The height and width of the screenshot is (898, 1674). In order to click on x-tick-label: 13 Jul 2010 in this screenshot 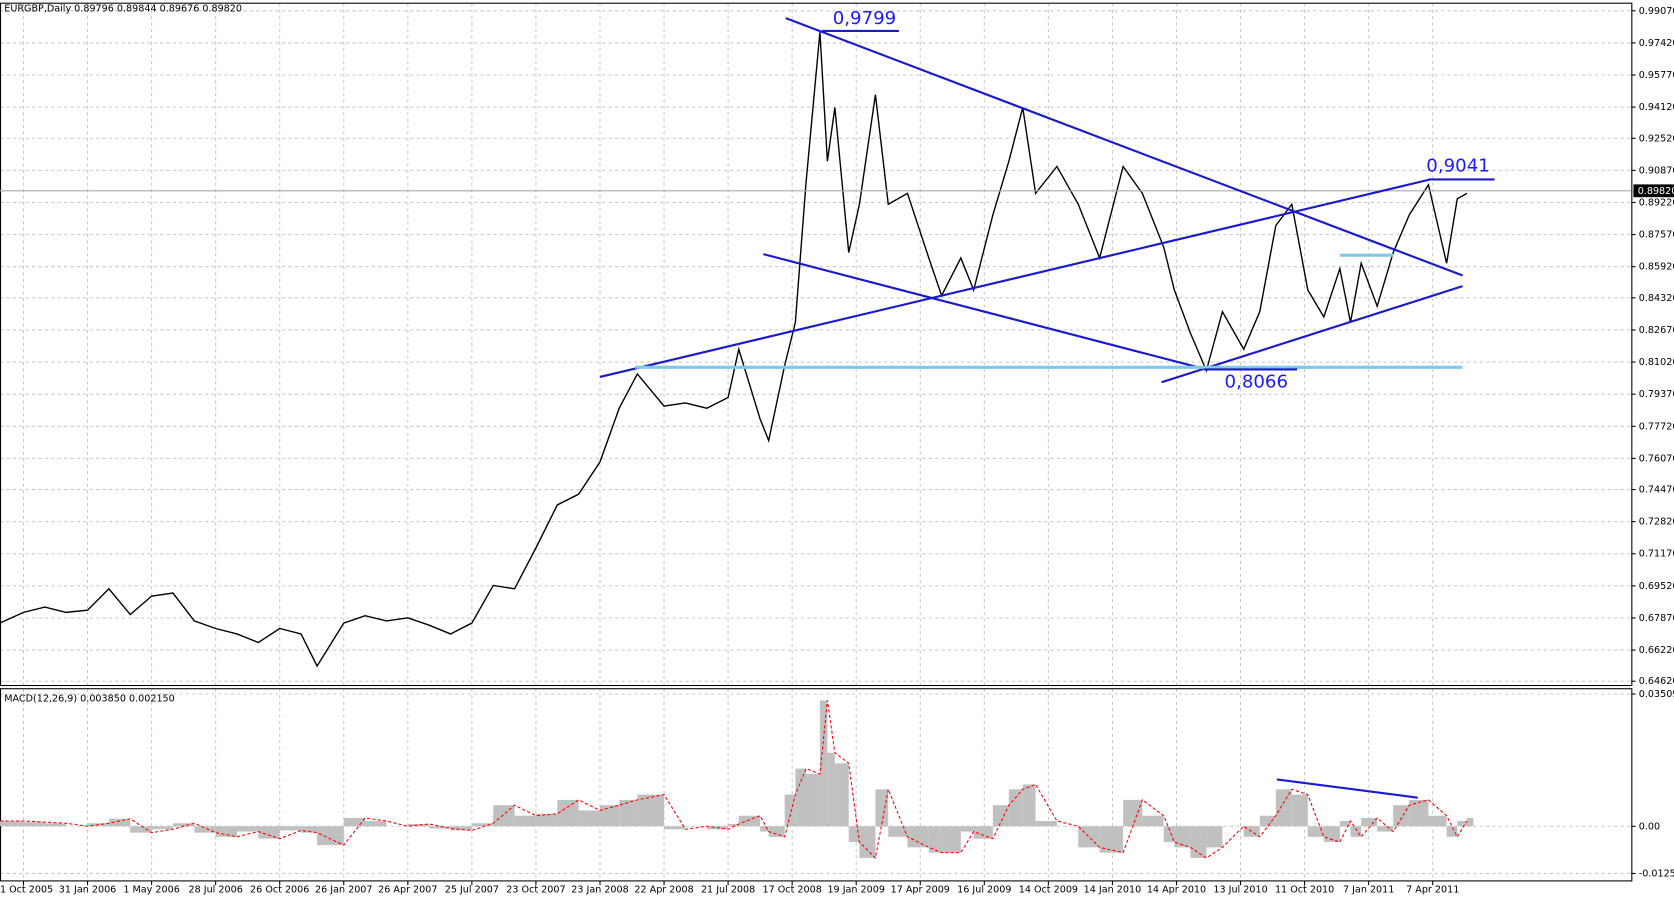, I will do `click(1240, 889)`.